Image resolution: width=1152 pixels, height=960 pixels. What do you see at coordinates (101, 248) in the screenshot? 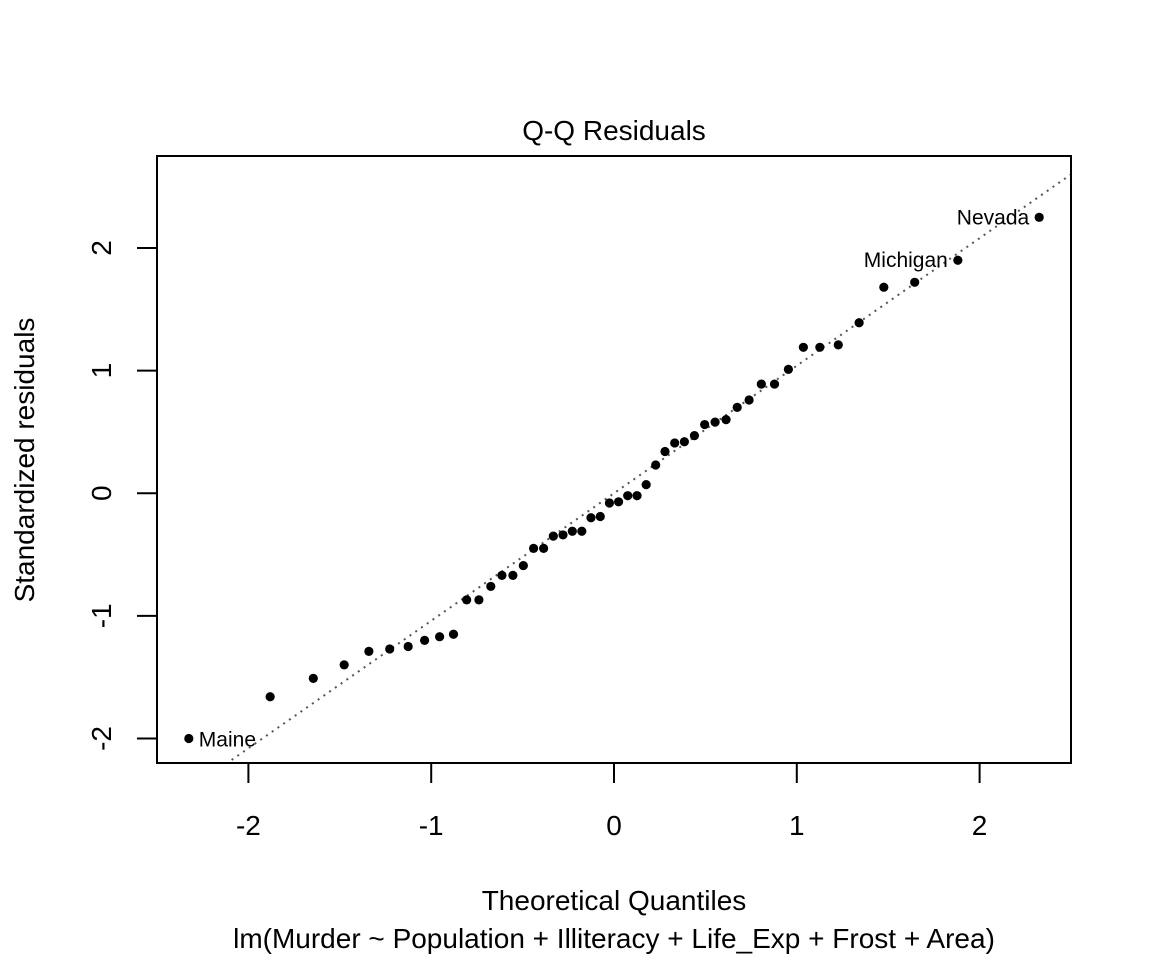
I see `y-tick-label: 2` at bounding box center [101, 248].